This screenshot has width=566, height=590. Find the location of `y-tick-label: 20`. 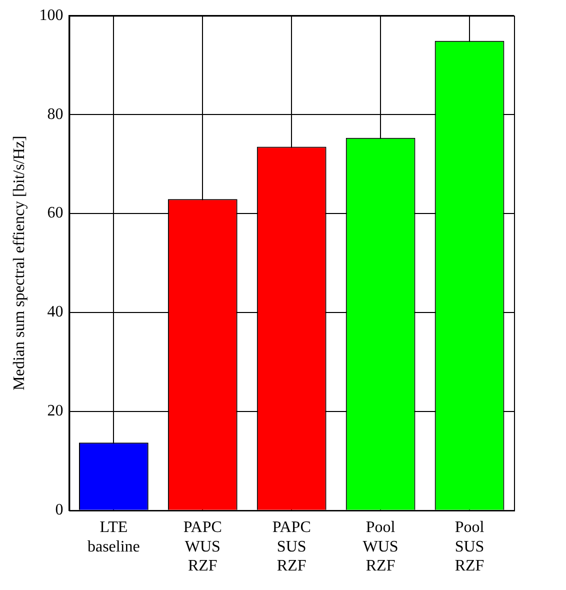

y-tick-label: 20 is located at coordinates (55, 411).